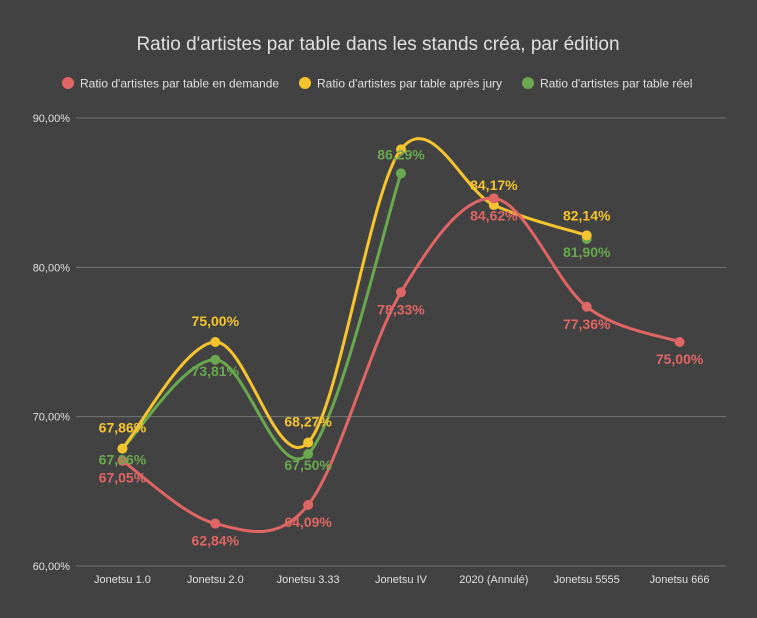 This screenshot has width=757, height=618. What do you see at coordinates (680, 359) in the screenshot?
I see `data-label-demande: 75,00%` at bounding box center [680, 359].